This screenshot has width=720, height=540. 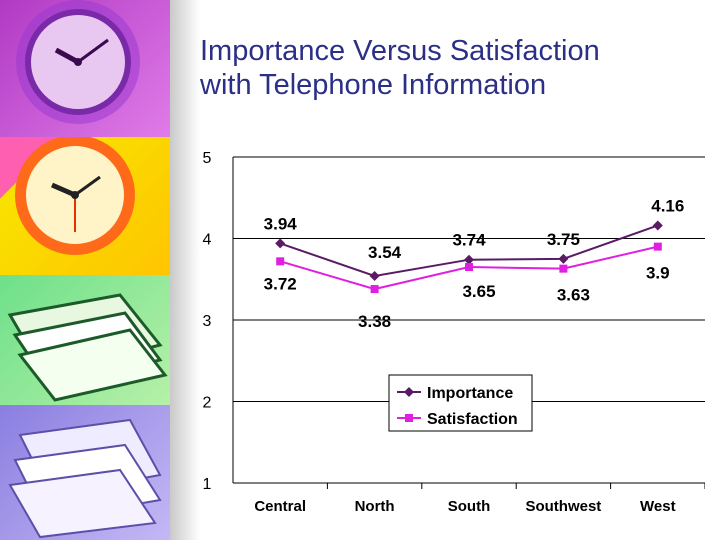 What do you see at coordinates (373, 85) in the screenshot?
I see `title-line-2: with Telephone Information` at bounding box center [373, 85].